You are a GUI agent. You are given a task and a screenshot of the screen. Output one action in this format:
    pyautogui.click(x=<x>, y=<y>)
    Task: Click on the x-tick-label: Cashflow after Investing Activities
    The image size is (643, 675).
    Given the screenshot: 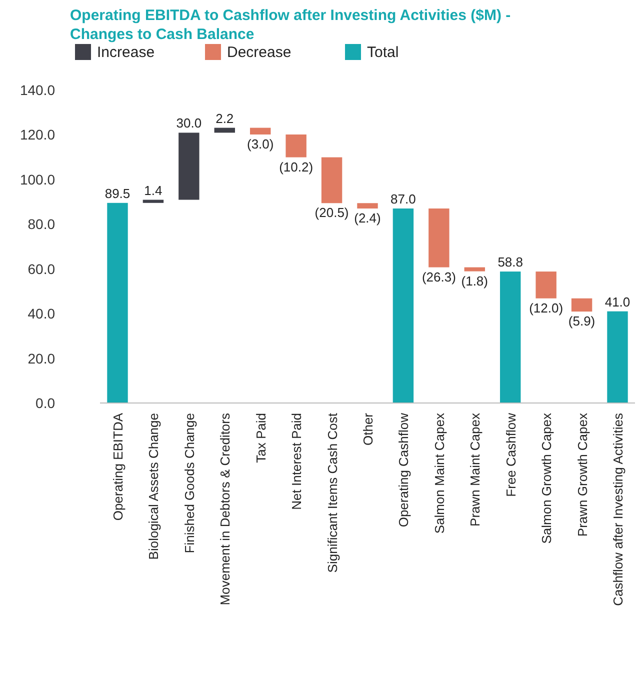 What is the action you would take?
    pyautogui.click(x=618, y=509)
    